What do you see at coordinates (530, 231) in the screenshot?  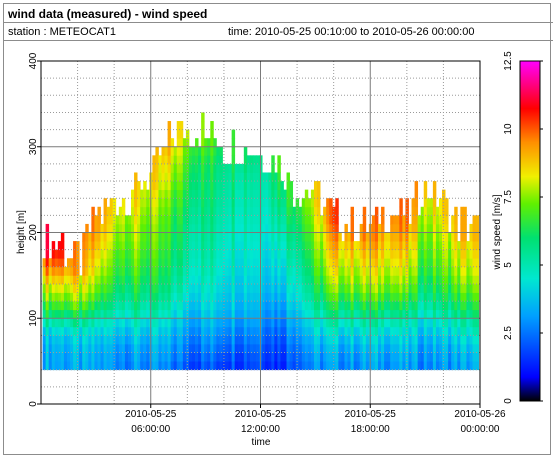 I see `colorbar` at bounding box center [530, 231].